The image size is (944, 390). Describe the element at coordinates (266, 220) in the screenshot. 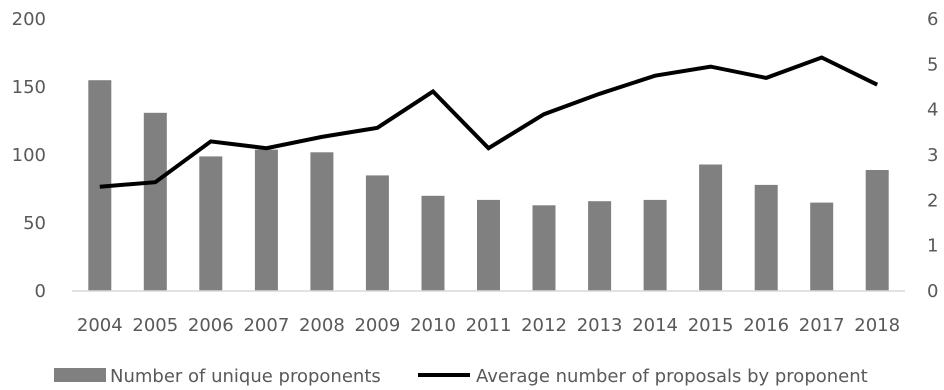

I see `bar-2007` at that location.